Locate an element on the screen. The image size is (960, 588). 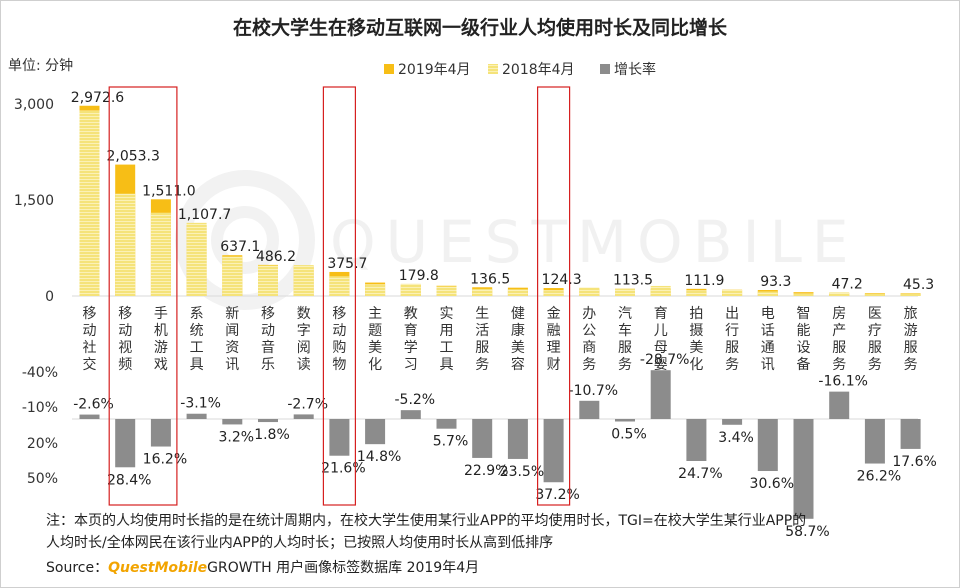
growth-label: -3.1% is located at coordinates (200, 404).